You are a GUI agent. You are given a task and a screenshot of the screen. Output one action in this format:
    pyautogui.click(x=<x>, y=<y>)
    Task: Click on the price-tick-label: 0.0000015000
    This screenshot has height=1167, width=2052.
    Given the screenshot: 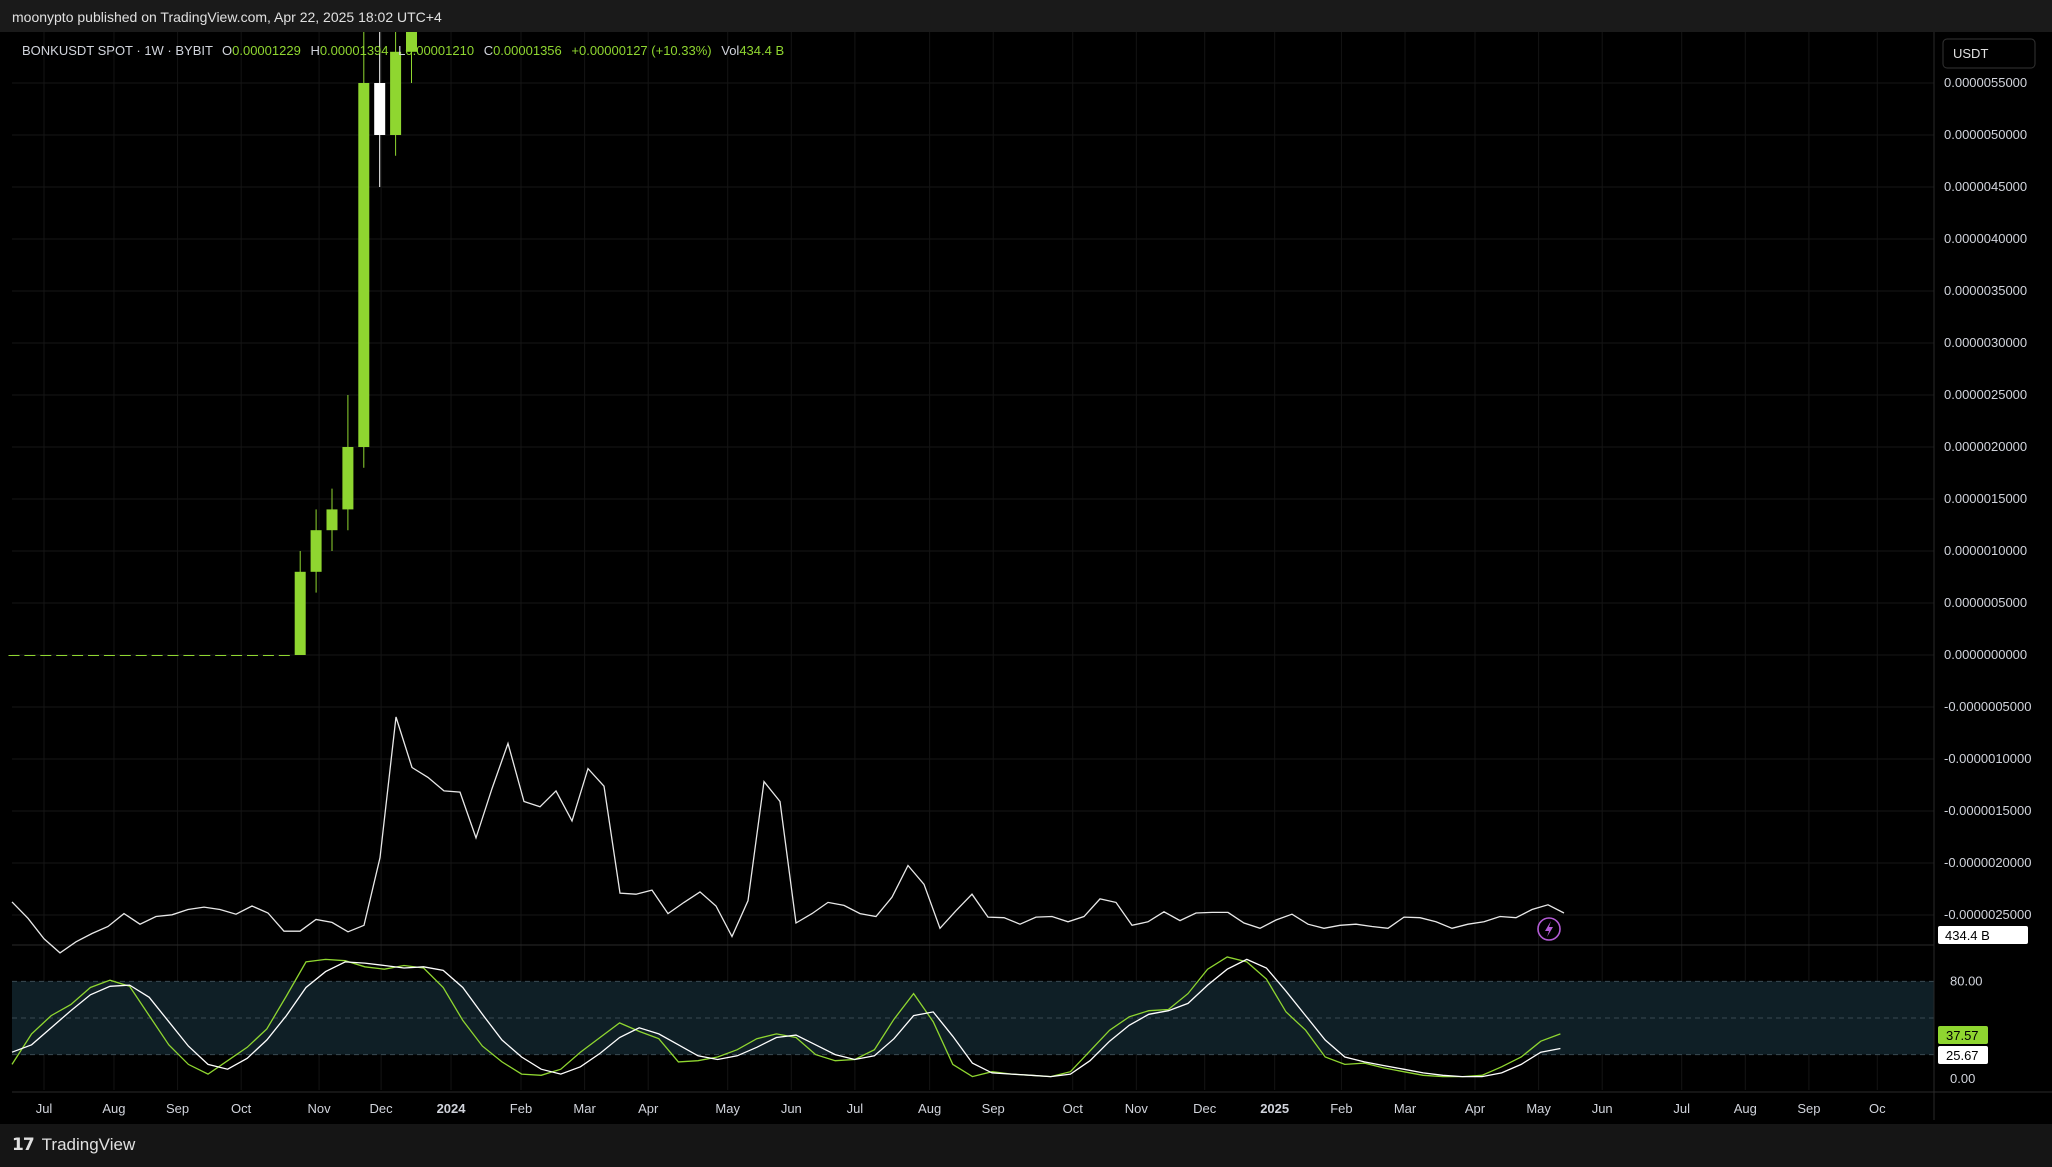 What is the action you would take?
    pyautogui.click(x=1985, y=498)
    